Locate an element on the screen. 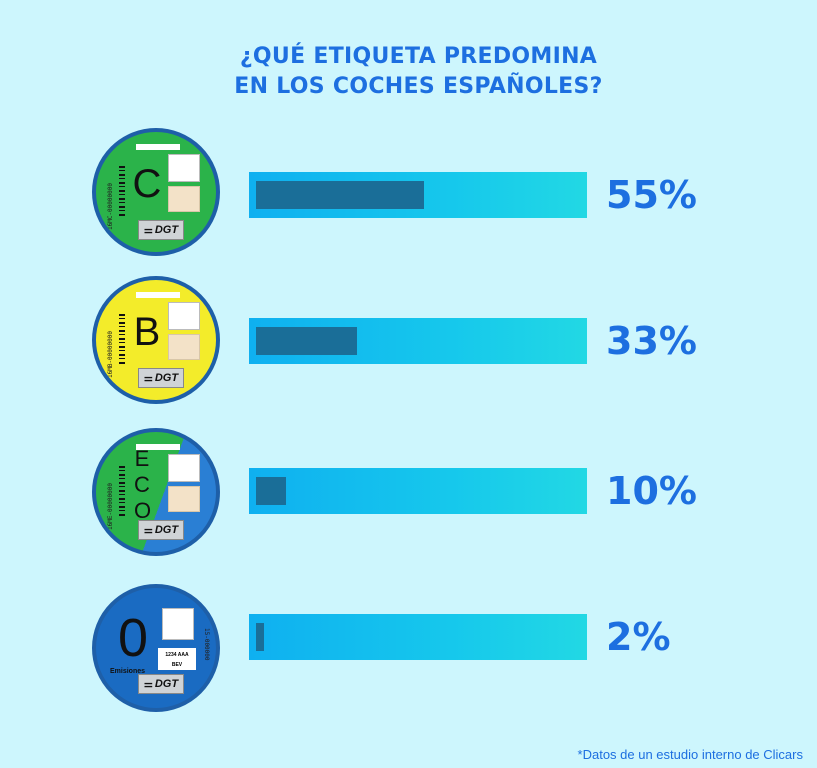 This screenshot has width=817, height=768. badge-code: 16ME-00000000 is located at coordinates (110, 506).